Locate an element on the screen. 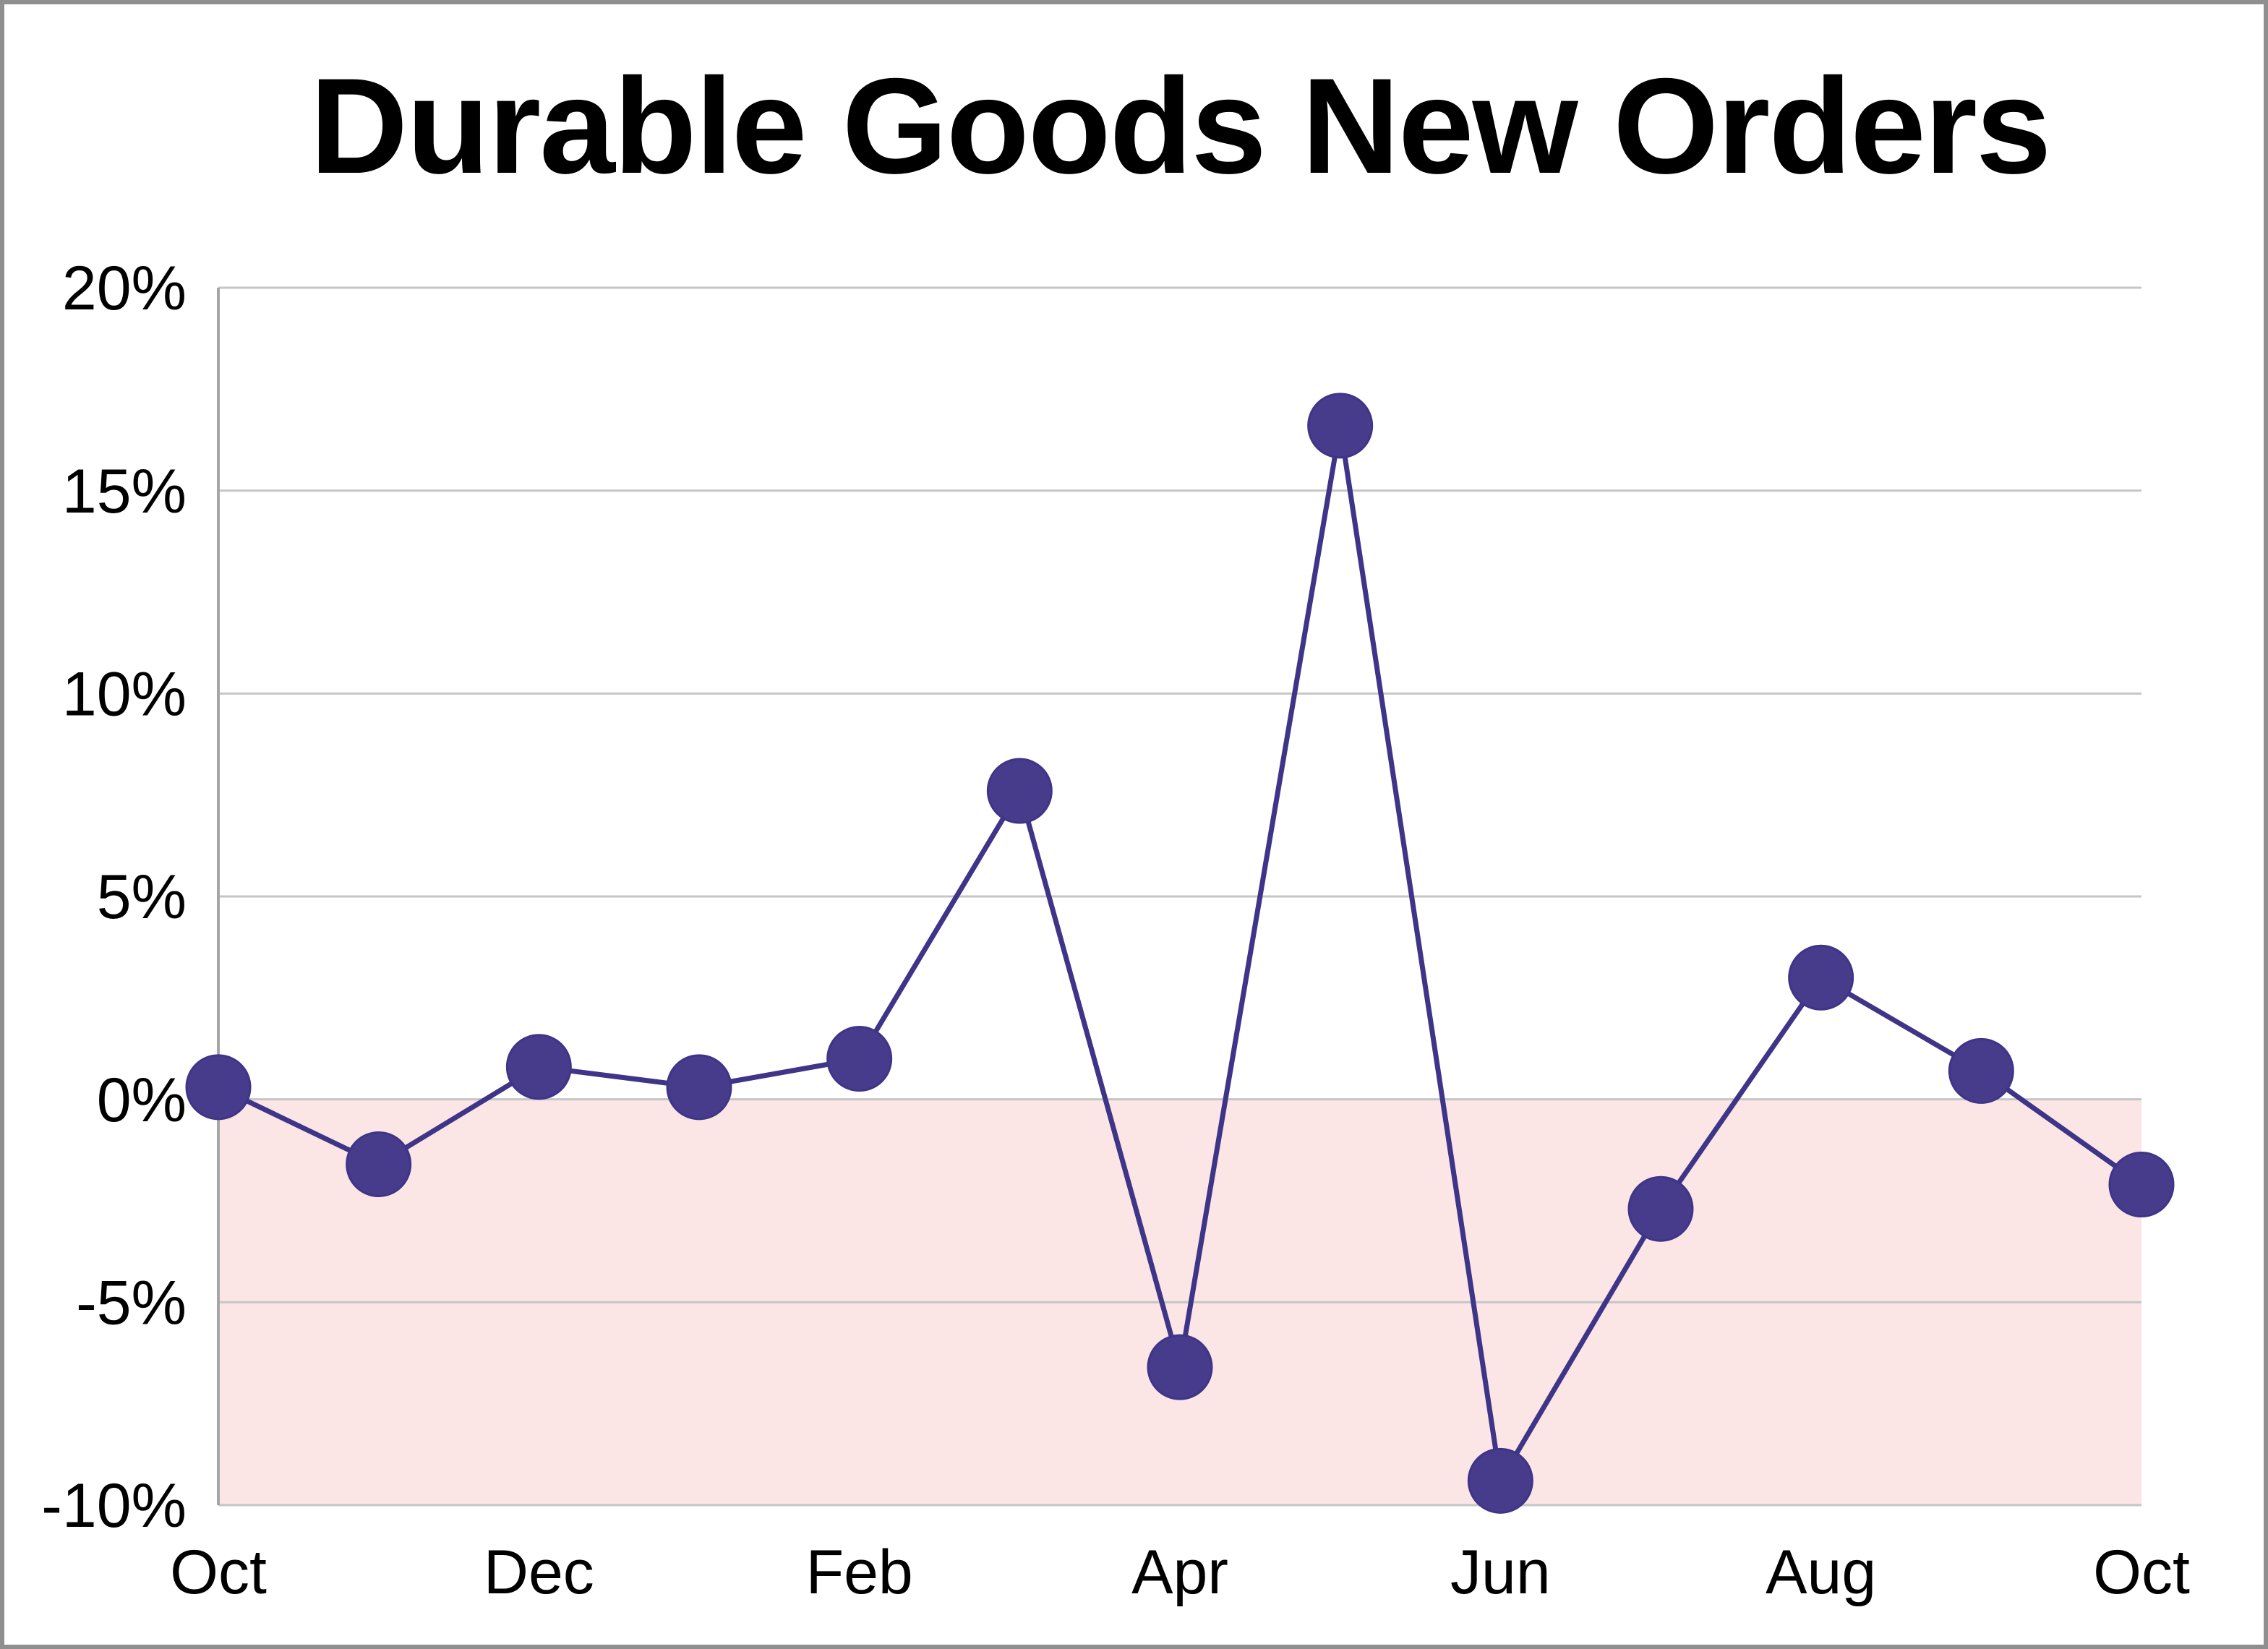 The image size is (2268, 1649). x-tick-label: Apr is located at coordinates (1180, 1572).